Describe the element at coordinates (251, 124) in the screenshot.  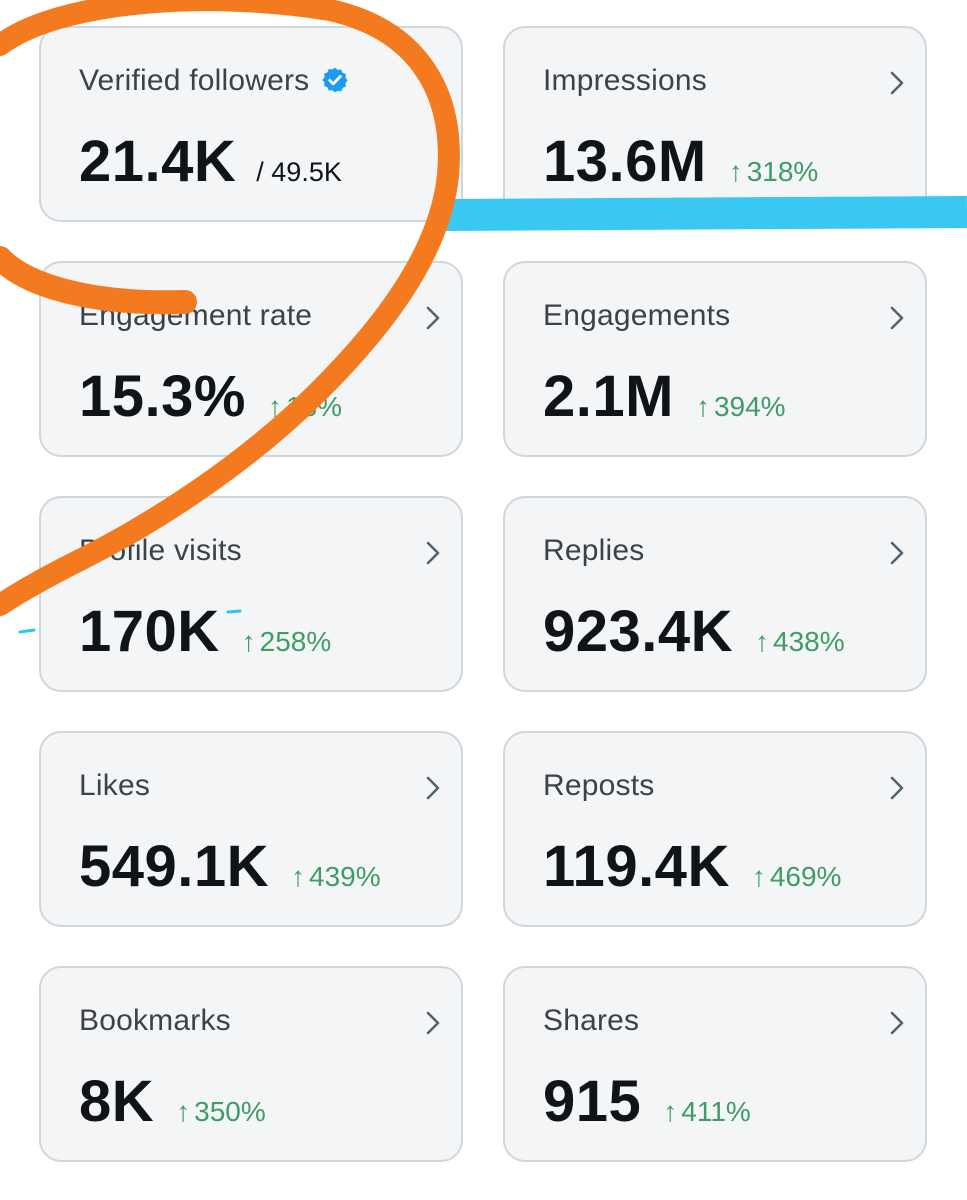
I see `metric-card-verified-followers: Verified followers 21.4K / 49.5K` at that location.